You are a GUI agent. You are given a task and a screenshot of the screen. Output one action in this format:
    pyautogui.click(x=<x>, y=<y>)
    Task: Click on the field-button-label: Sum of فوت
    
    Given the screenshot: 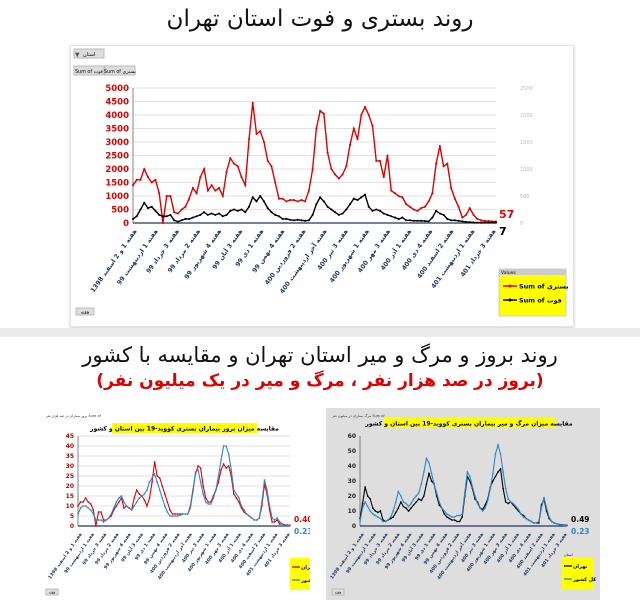 What is the action you would take?
    pyautogui.click(x=89, y=72)
    